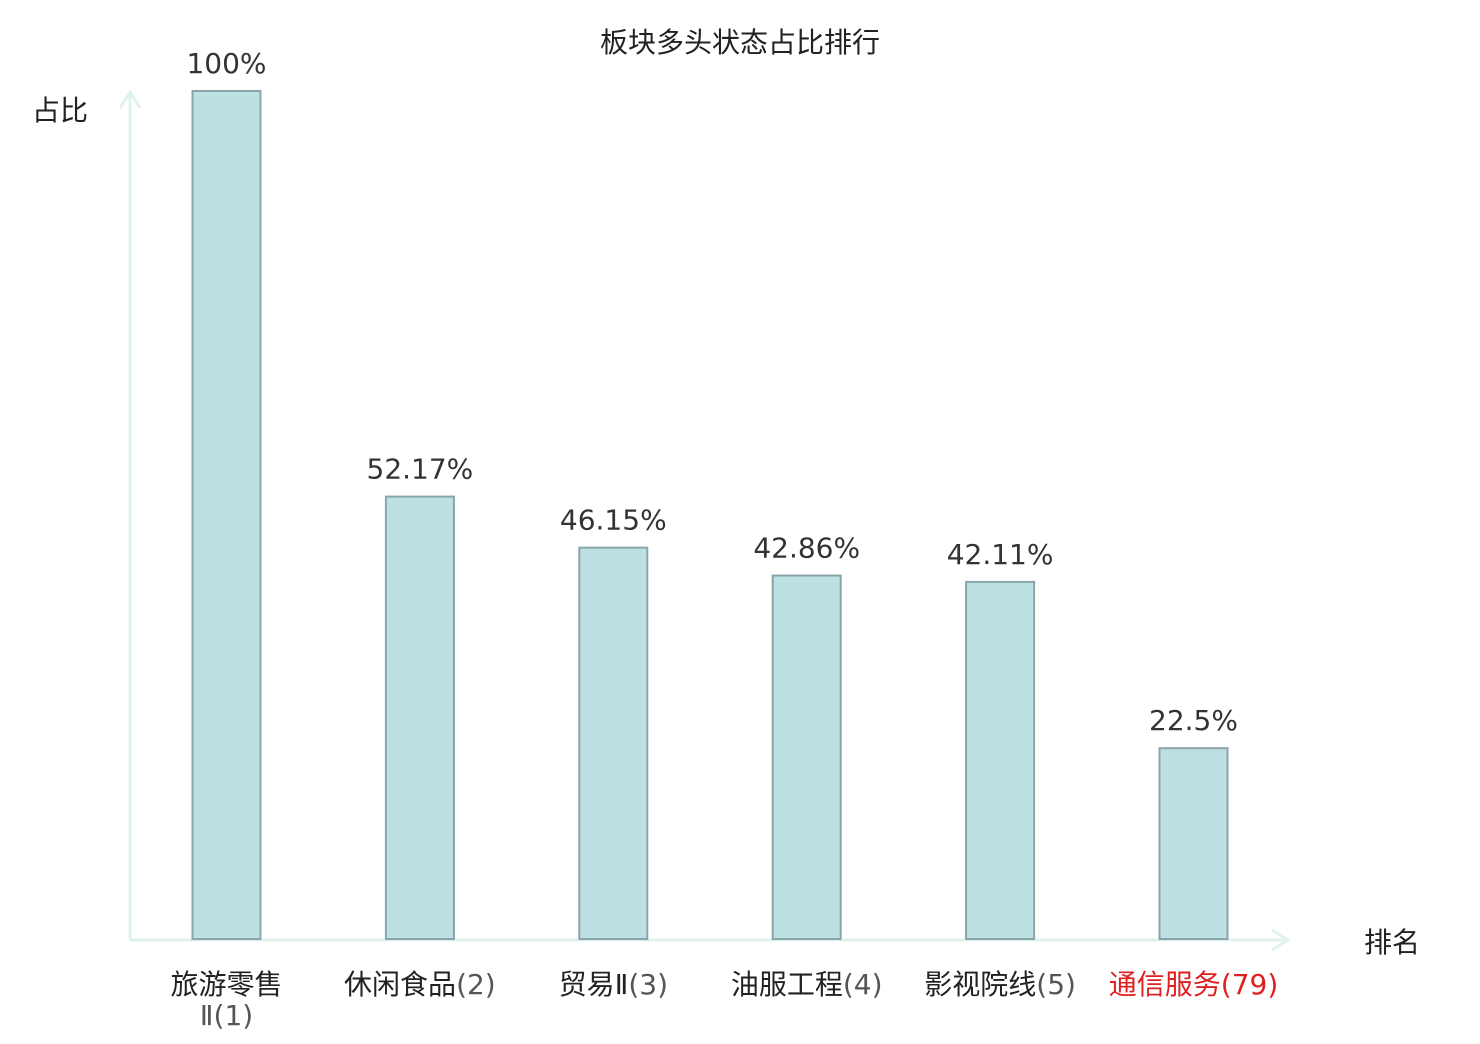  Describe the element at coordinates (1193, 720) in the screenshot. I see `bar-value-label: 22.5%` at that location.